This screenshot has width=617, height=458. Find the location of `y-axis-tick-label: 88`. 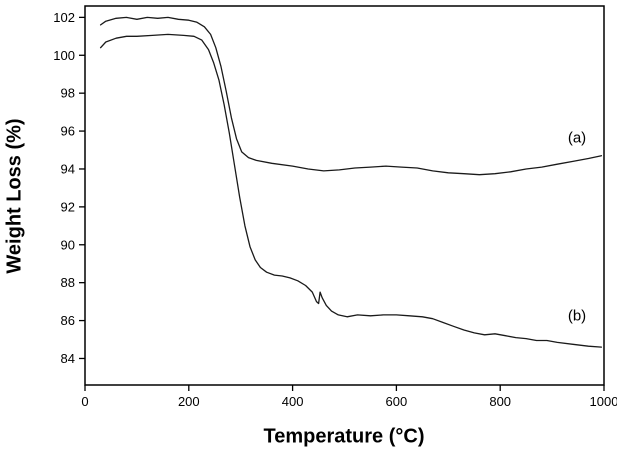

y-axis-tick-label: 88 is located at coordinates (68, 282).